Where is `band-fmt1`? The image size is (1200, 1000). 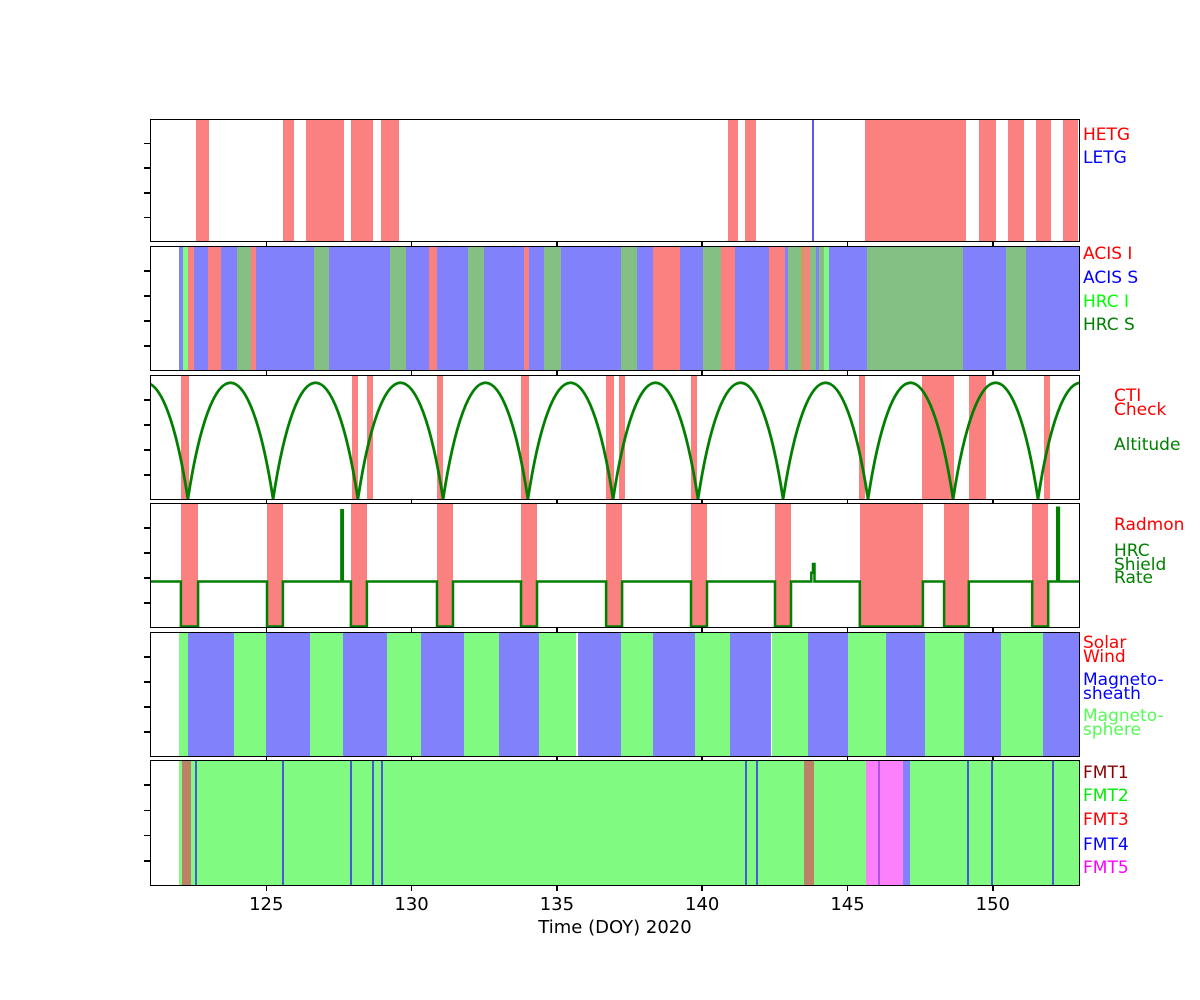 band-fmt1 is located at coordinates (187, 823).